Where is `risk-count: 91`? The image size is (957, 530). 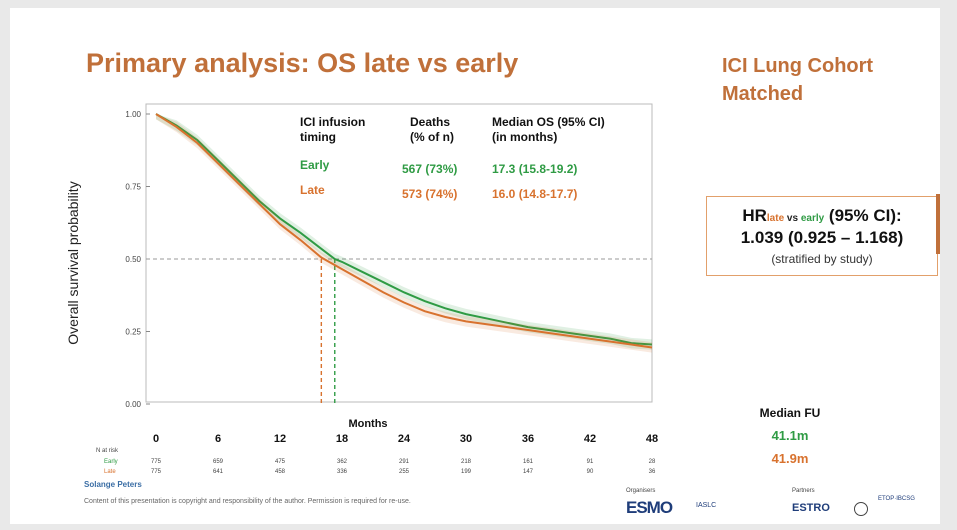
risk-count: 91 is located at coordinates (590, 462).